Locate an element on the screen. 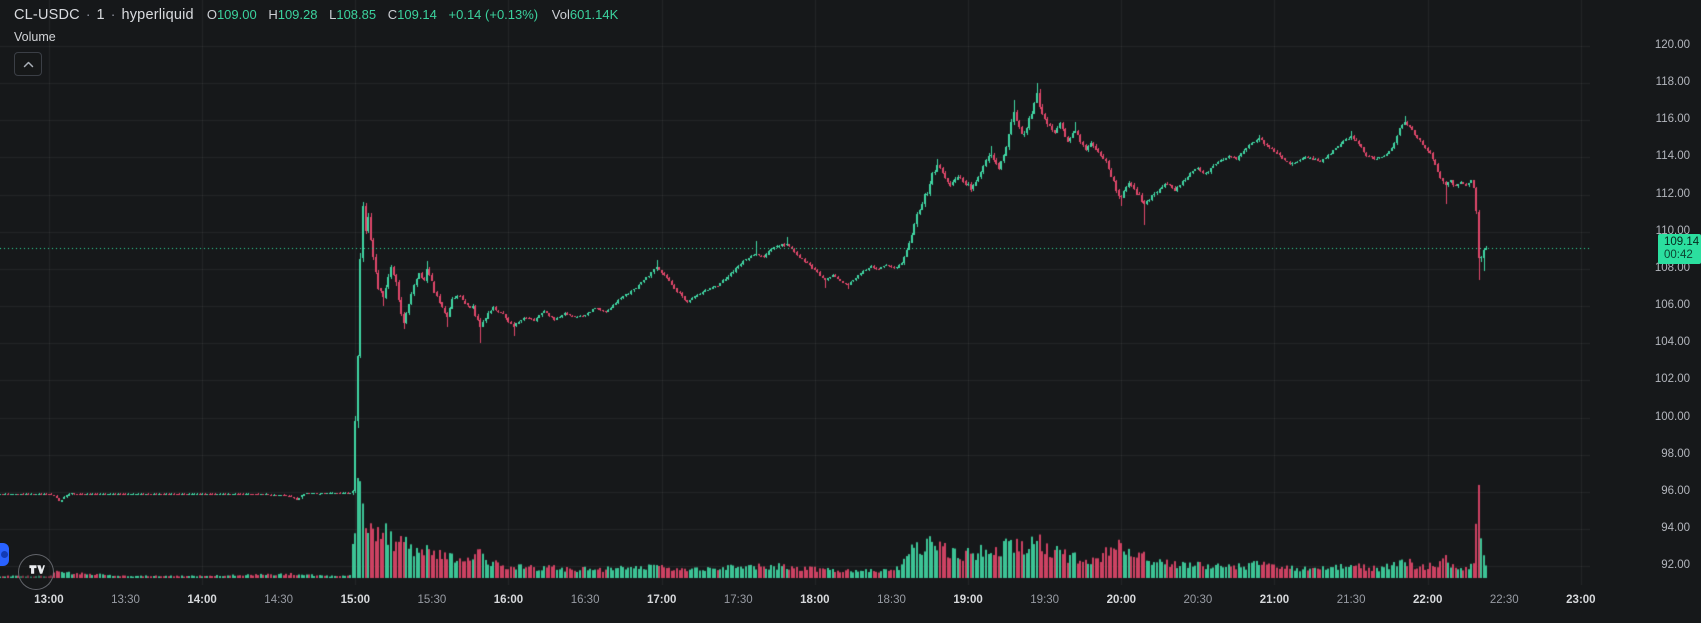 The height and width of the screenshot is (623, 1701). price-tick: 118.00 is located at coordinates (1672, 81).